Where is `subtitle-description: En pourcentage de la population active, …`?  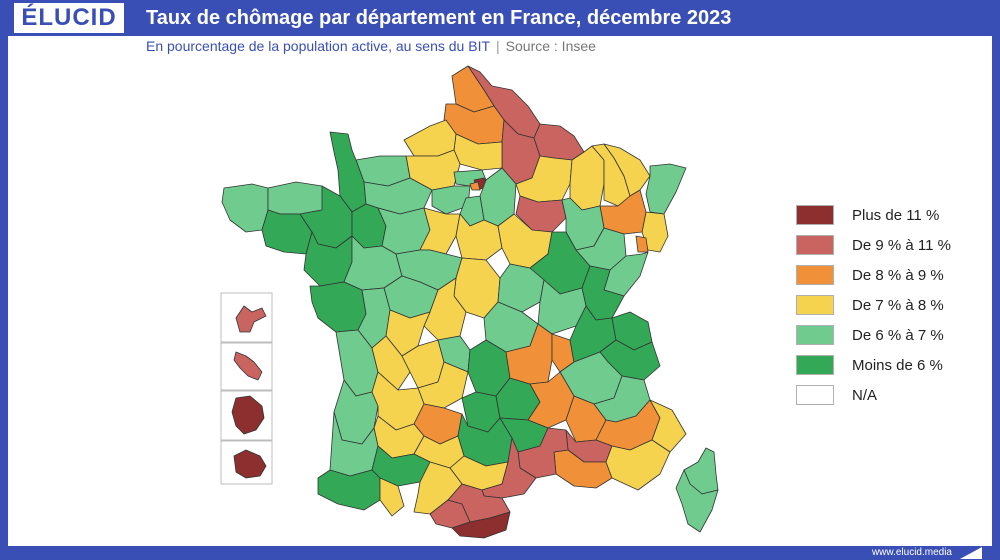 subtitle-description: En pourcentage de la population active, … is located at coordinates (318, 46).